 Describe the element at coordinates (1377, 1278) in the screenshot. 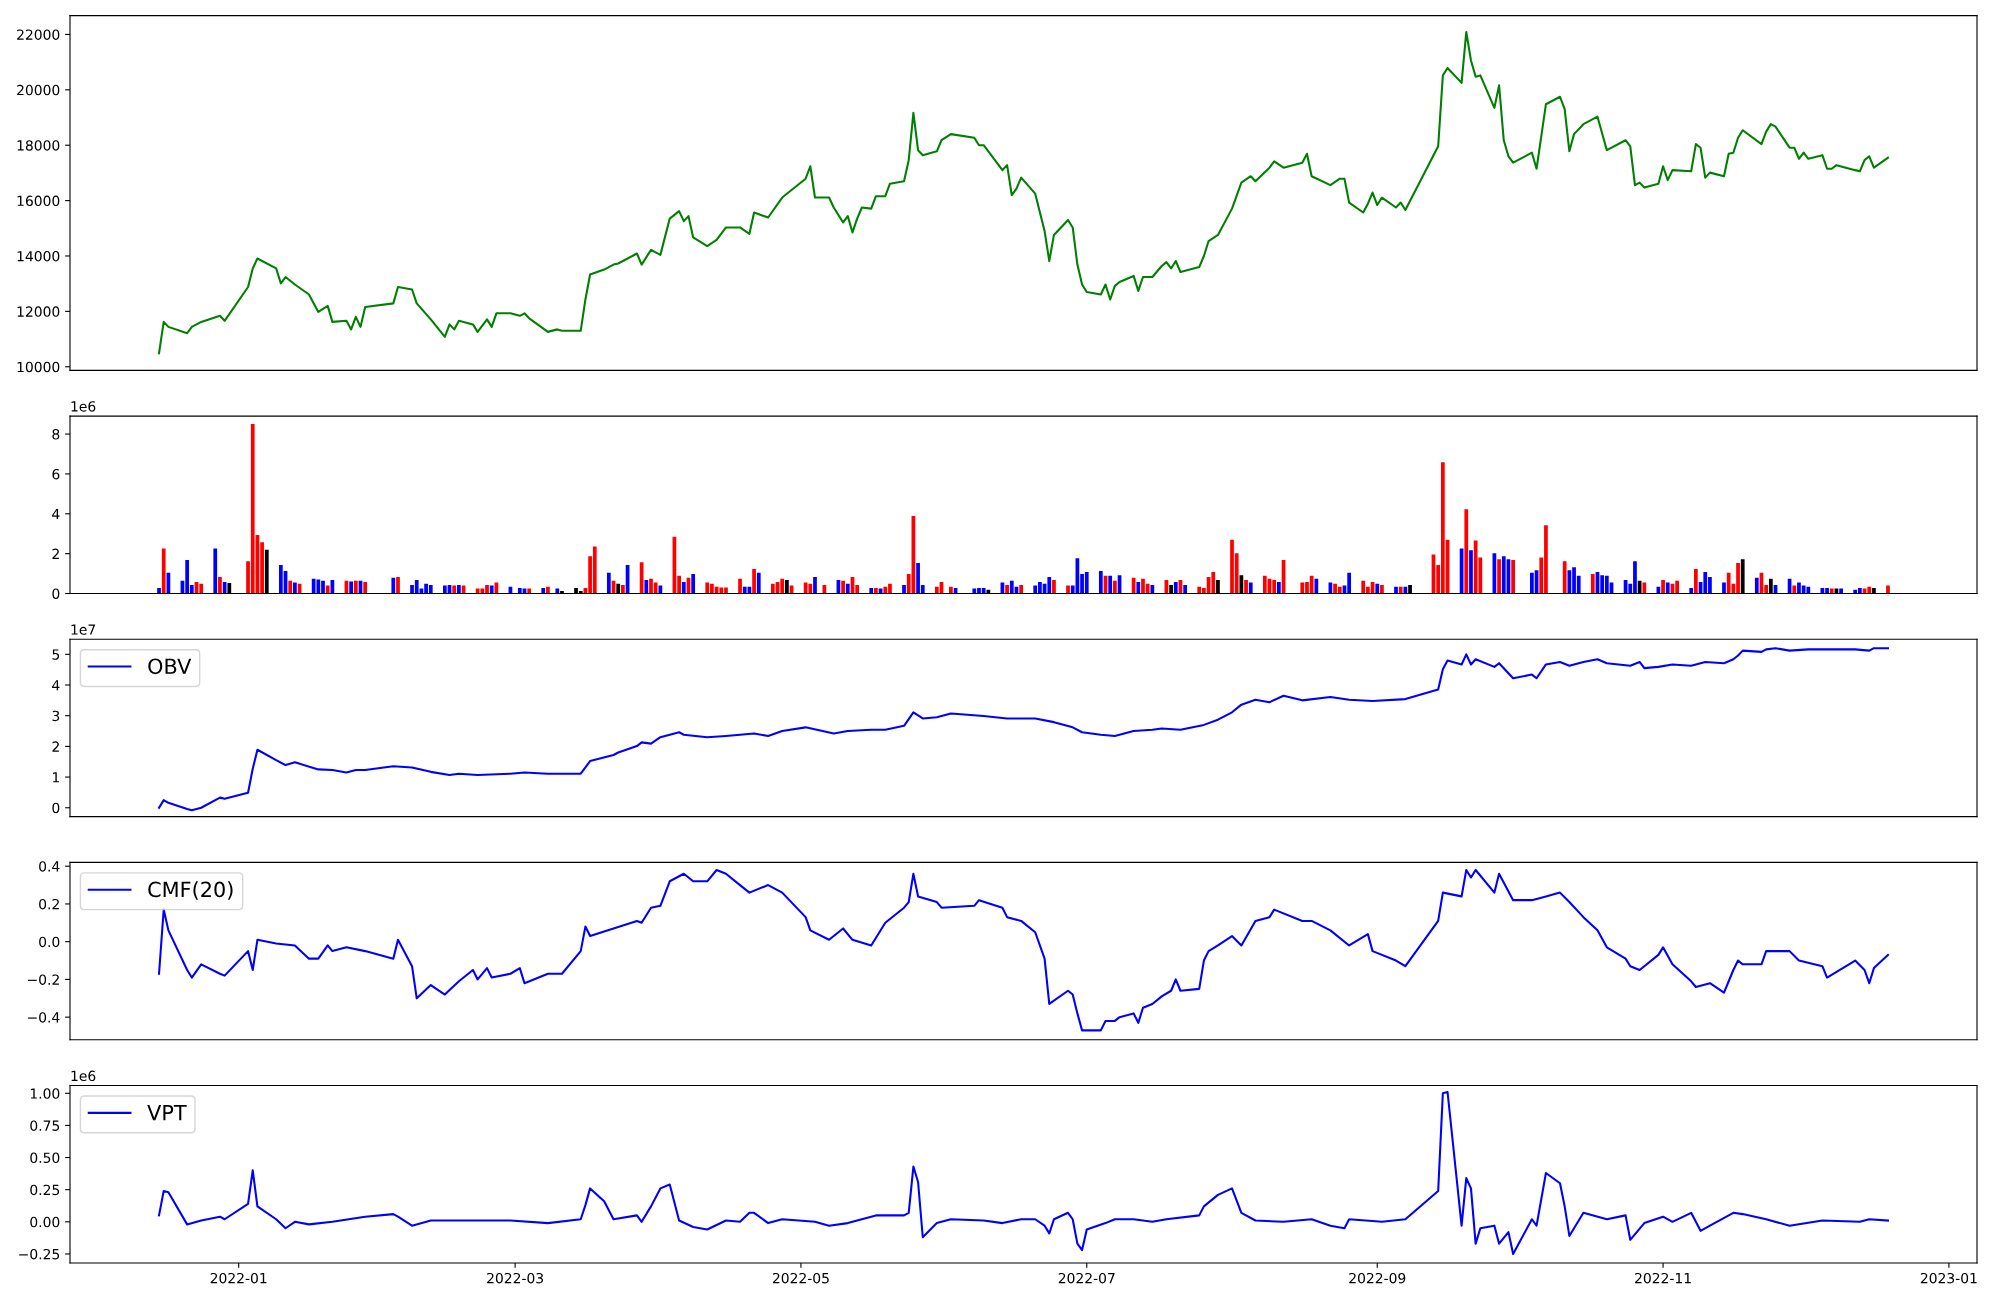

I see `x-tick-label: 2022-09` at that location.